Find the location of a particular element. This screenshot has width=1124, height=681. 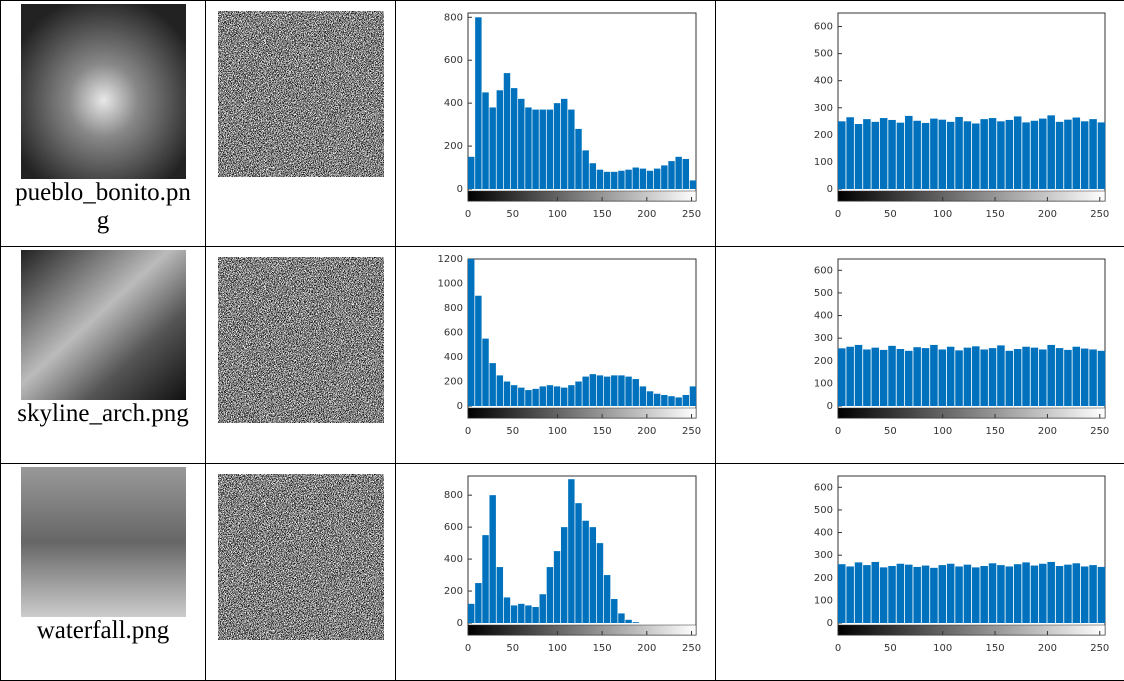

noise is located at coordinates (301, 340).